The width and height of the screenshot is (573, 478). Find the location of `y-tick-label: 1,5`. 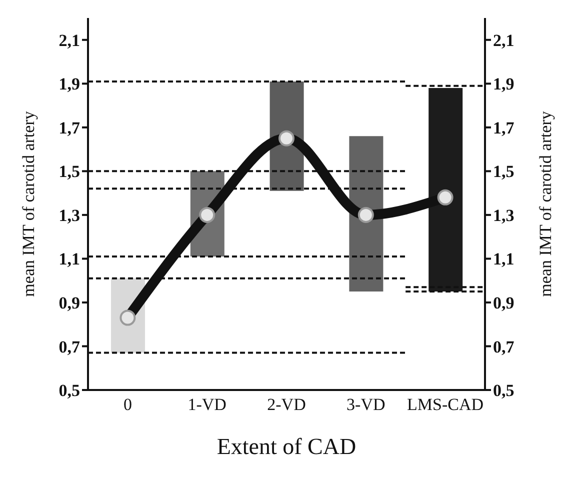

y-tick-label: 1,5 is located at coordinates (69, 172).